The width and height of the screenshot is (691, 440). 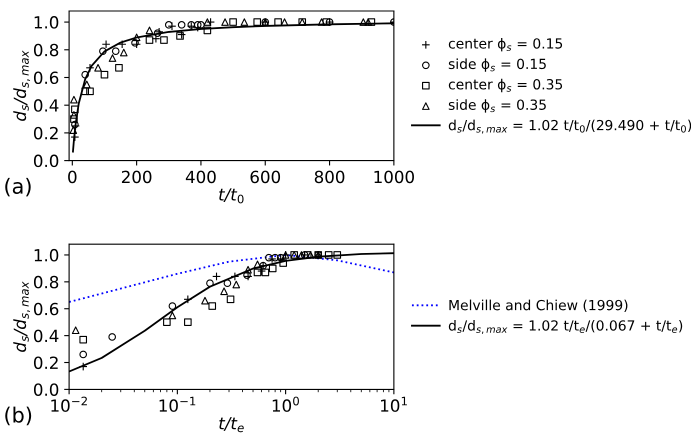 What do you see at coordinates (18, 187) in the screenshot?
I see `text: (a)` at bounding box center [18, 187].